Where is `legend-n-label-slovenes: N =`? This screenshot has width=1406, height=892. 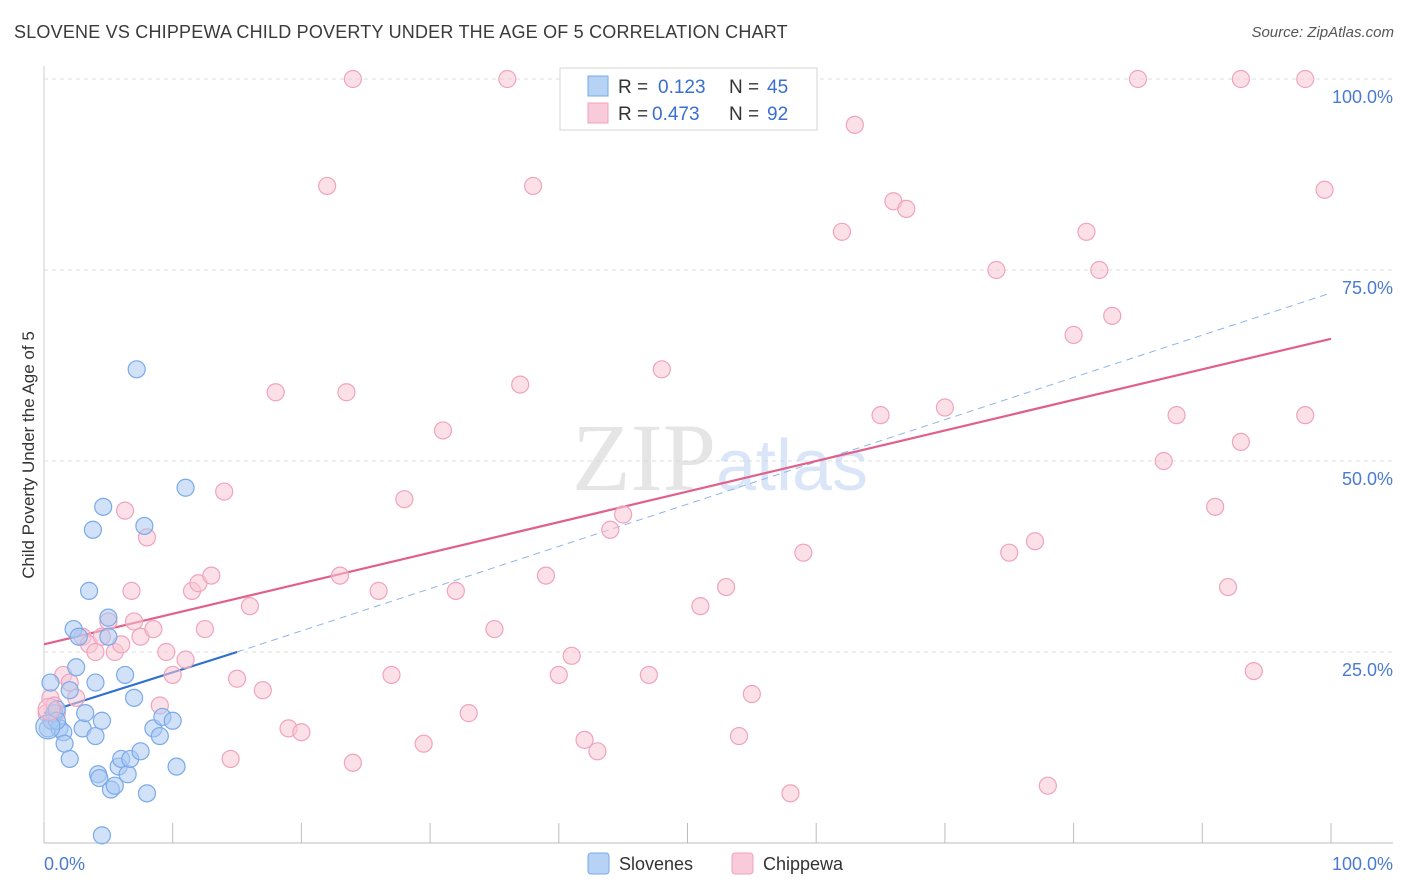
legend-n-label-slovenes: N = is located at coordinates (744, 87).